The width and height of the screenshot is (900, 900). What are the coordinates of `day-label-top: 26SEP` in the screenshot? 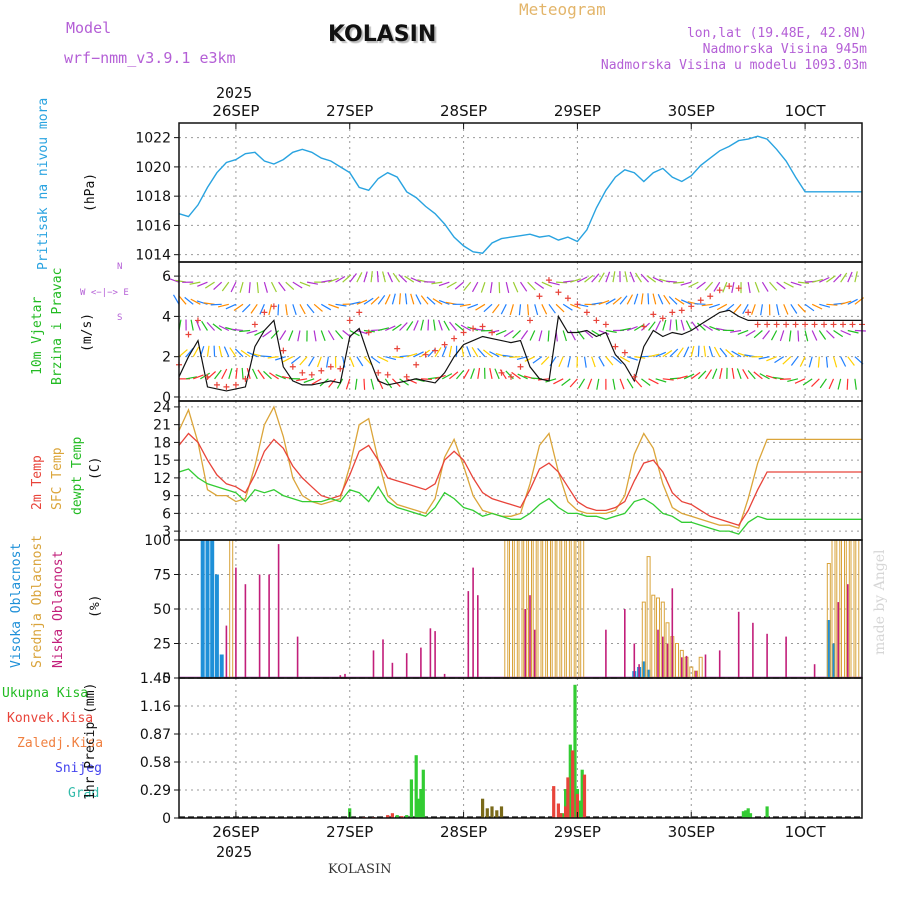 It's located at (235, 111).